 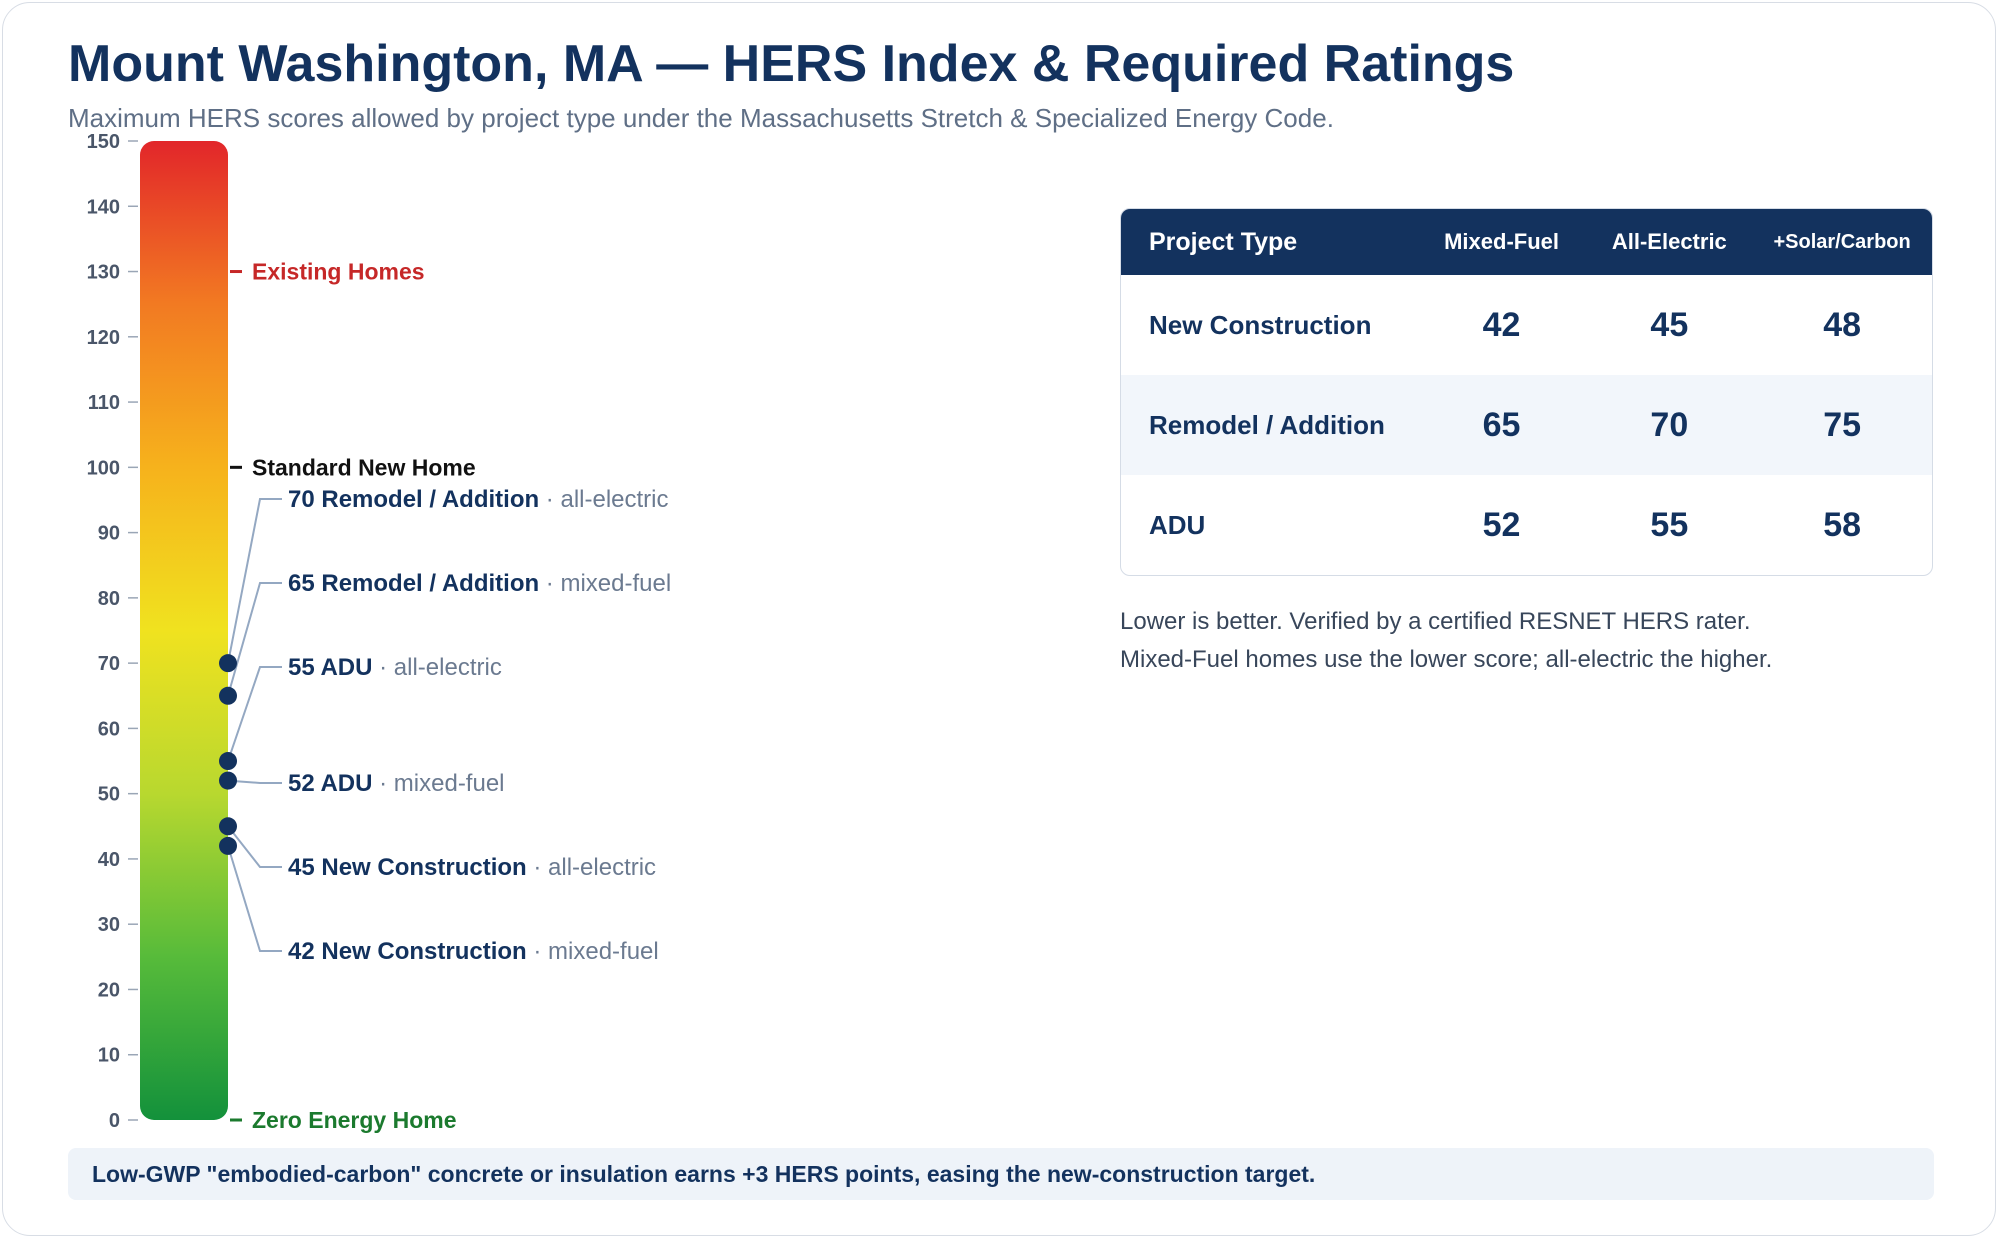 I want to click on table-header-cell: Mixed-Fuel, so click(x=1501, y=241).